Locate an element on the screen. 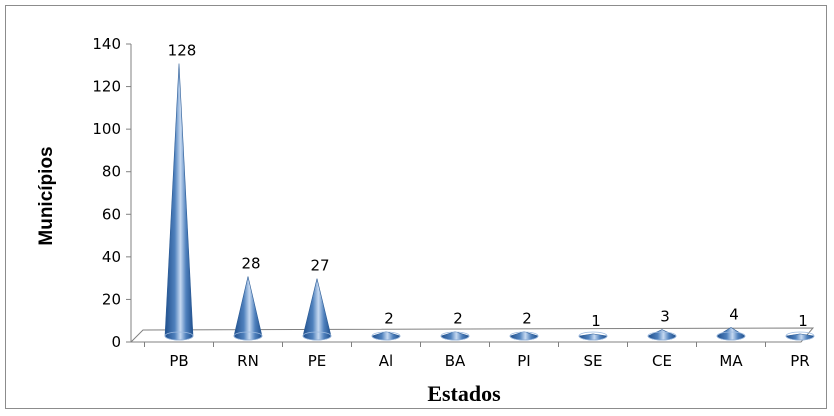 This screenshot has height=416, width=834. y-tick-label: 120 is located at coordinates (106, 87).